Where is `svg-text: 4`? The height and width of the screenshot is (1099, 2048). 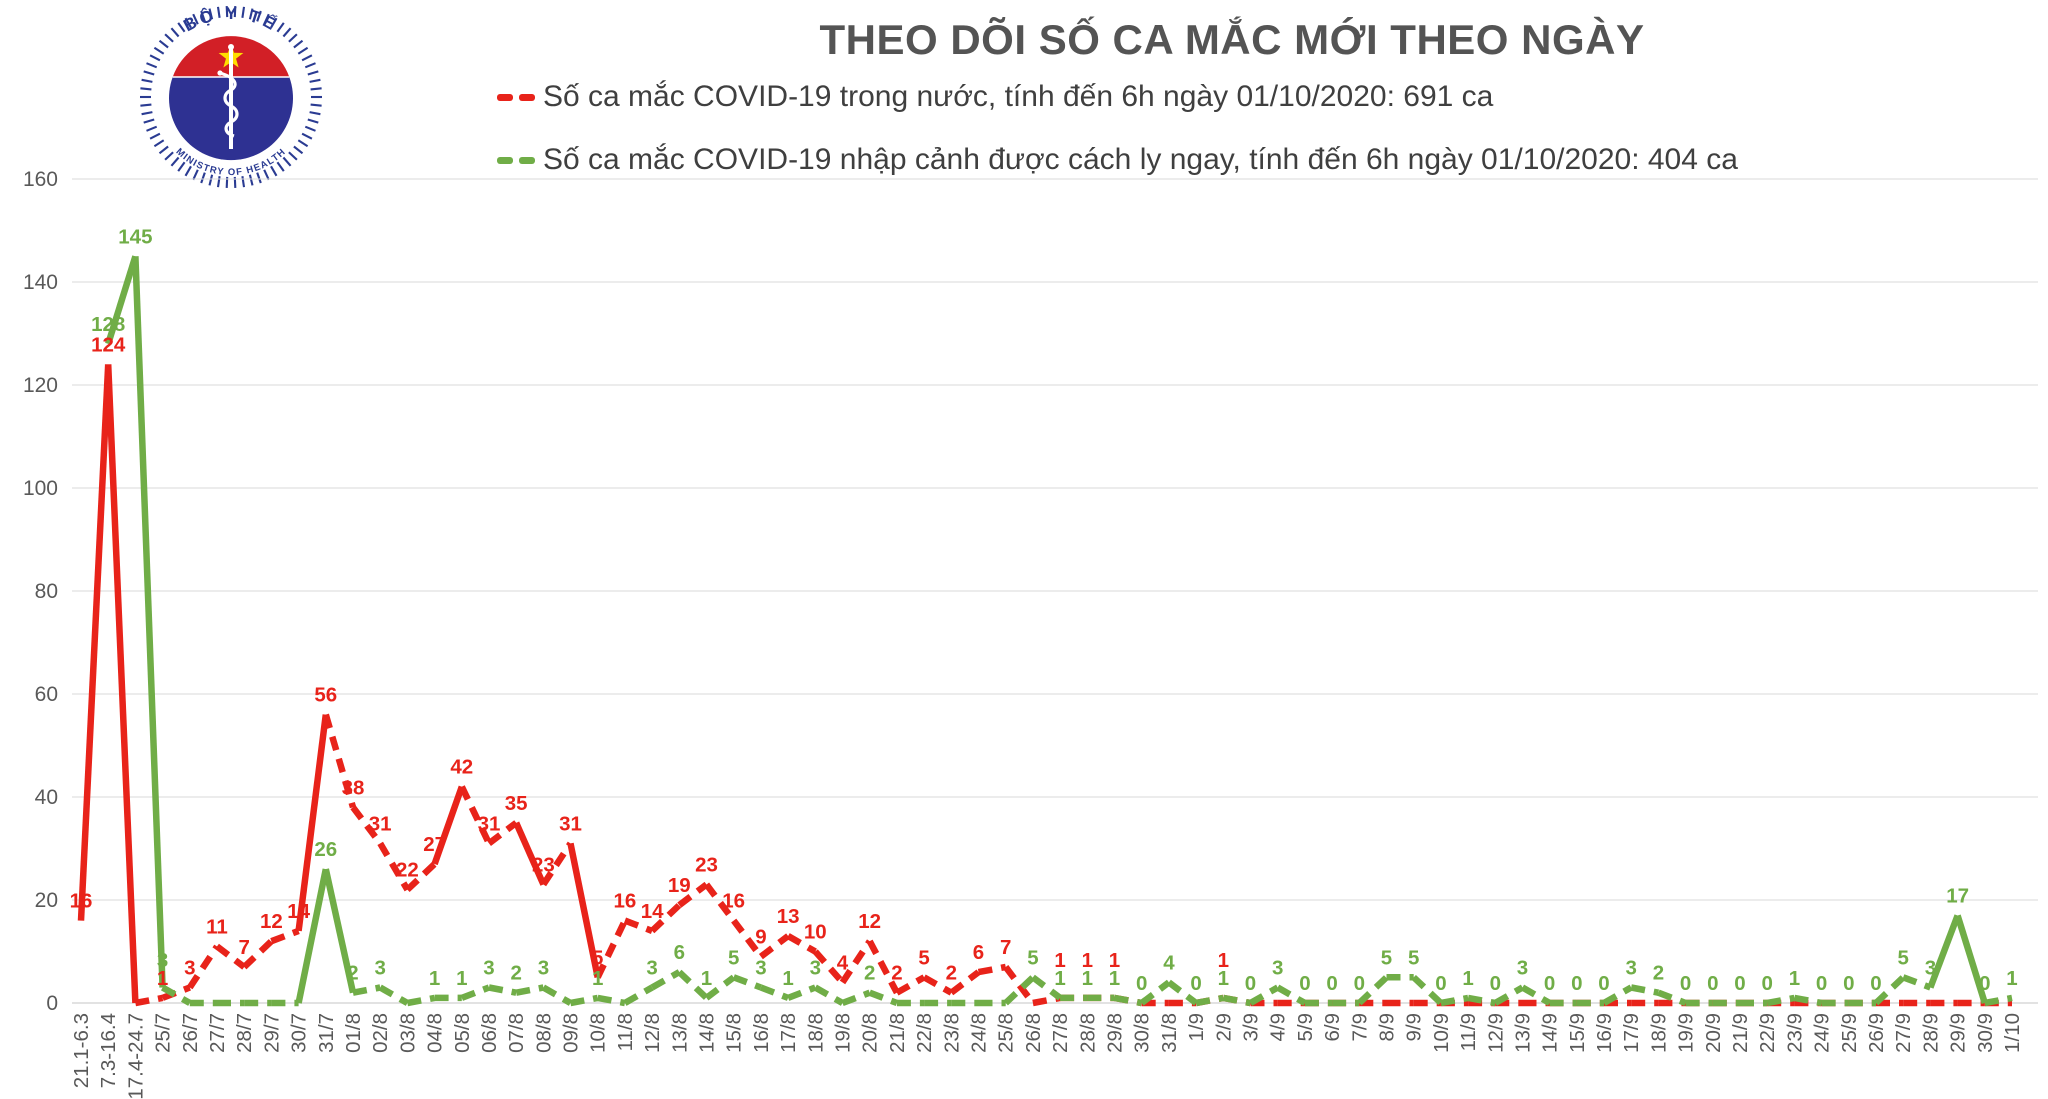 svg-text: 4 is located at coordinates (1169, 962).